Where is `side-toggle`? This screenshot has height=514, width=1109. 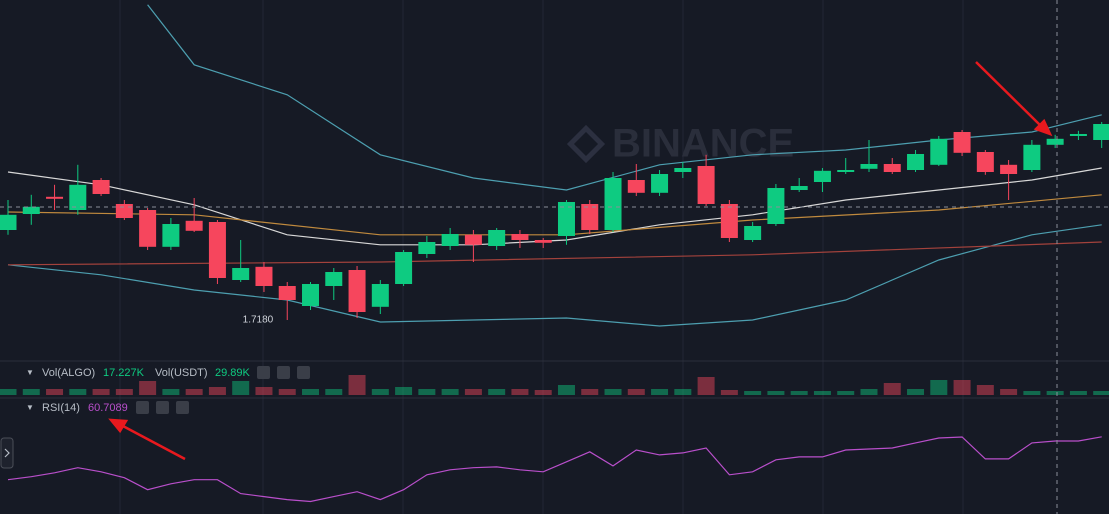 side-toggle is located at coordinates (7, 453).